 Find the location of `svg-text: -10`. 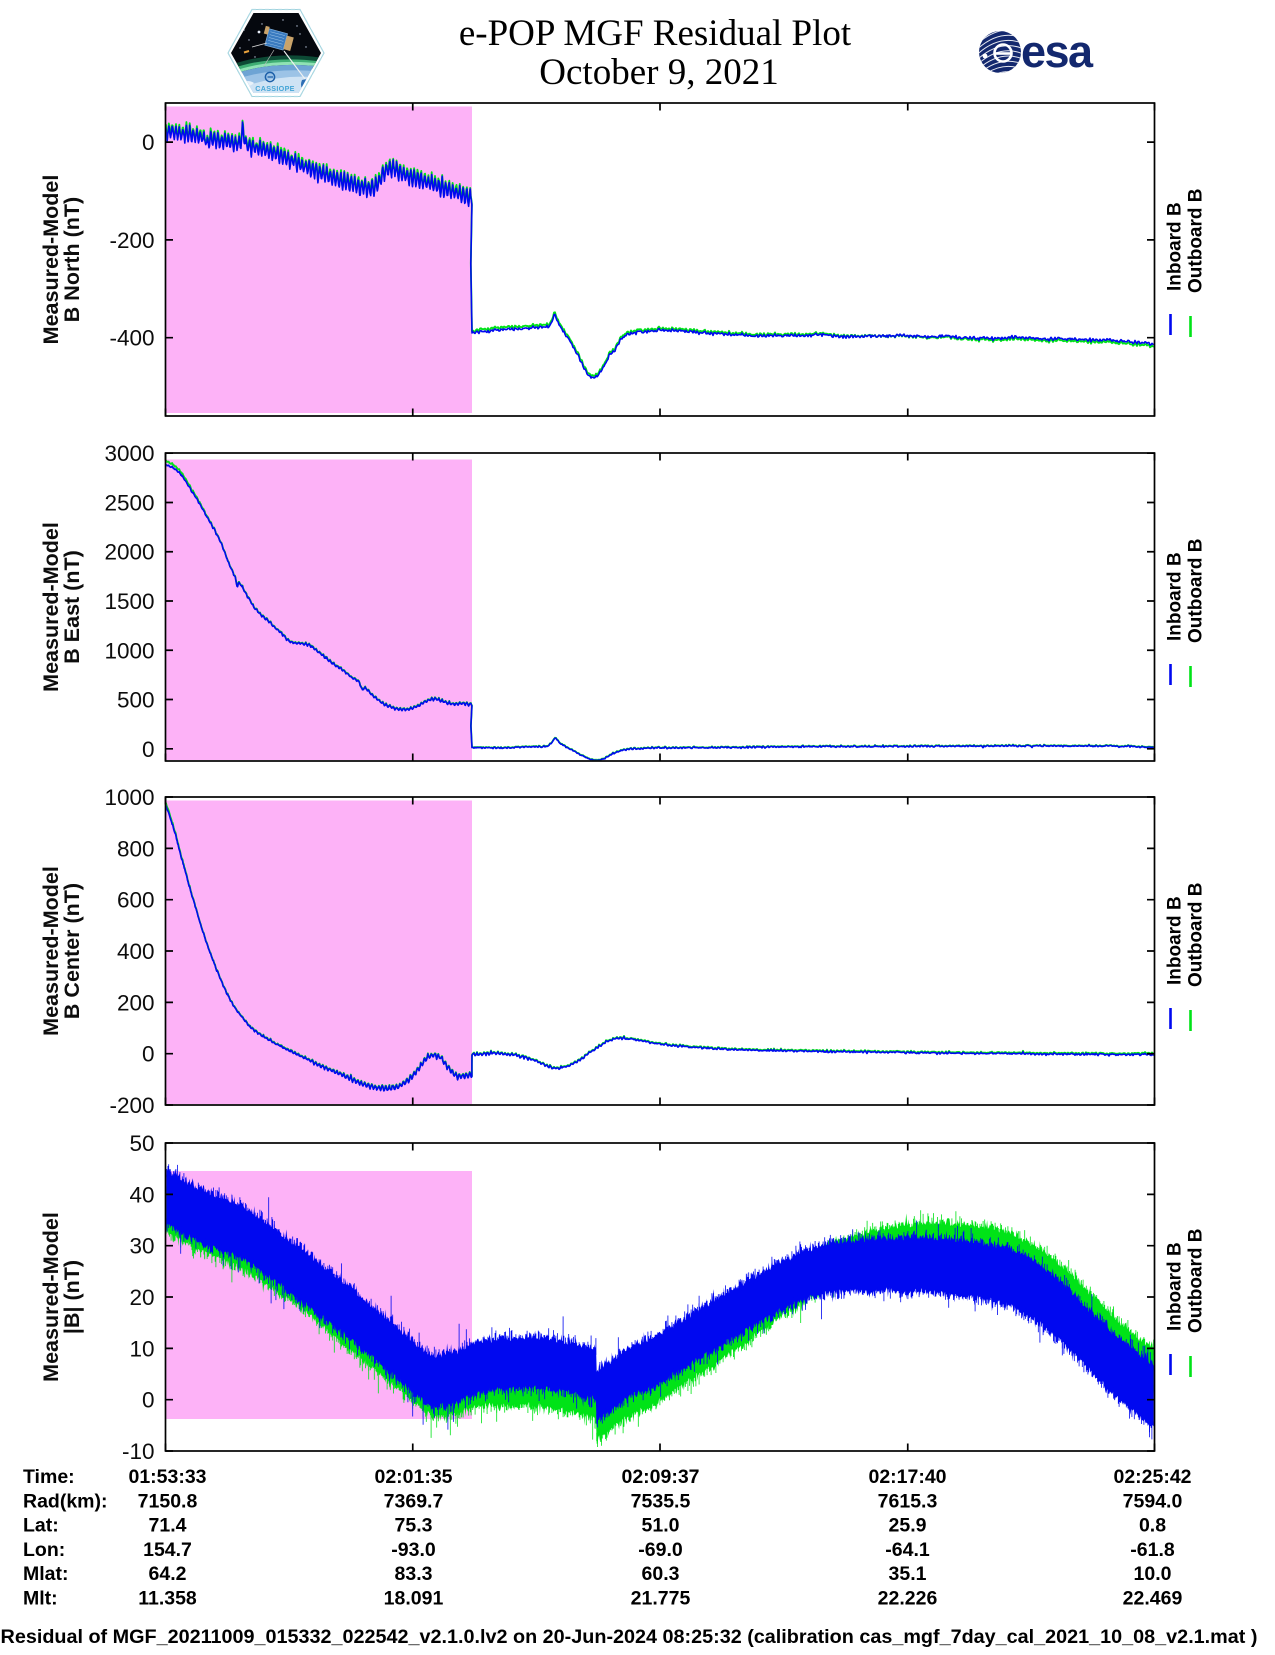

svg-text: -10 is located at coordinates (138, 1451).